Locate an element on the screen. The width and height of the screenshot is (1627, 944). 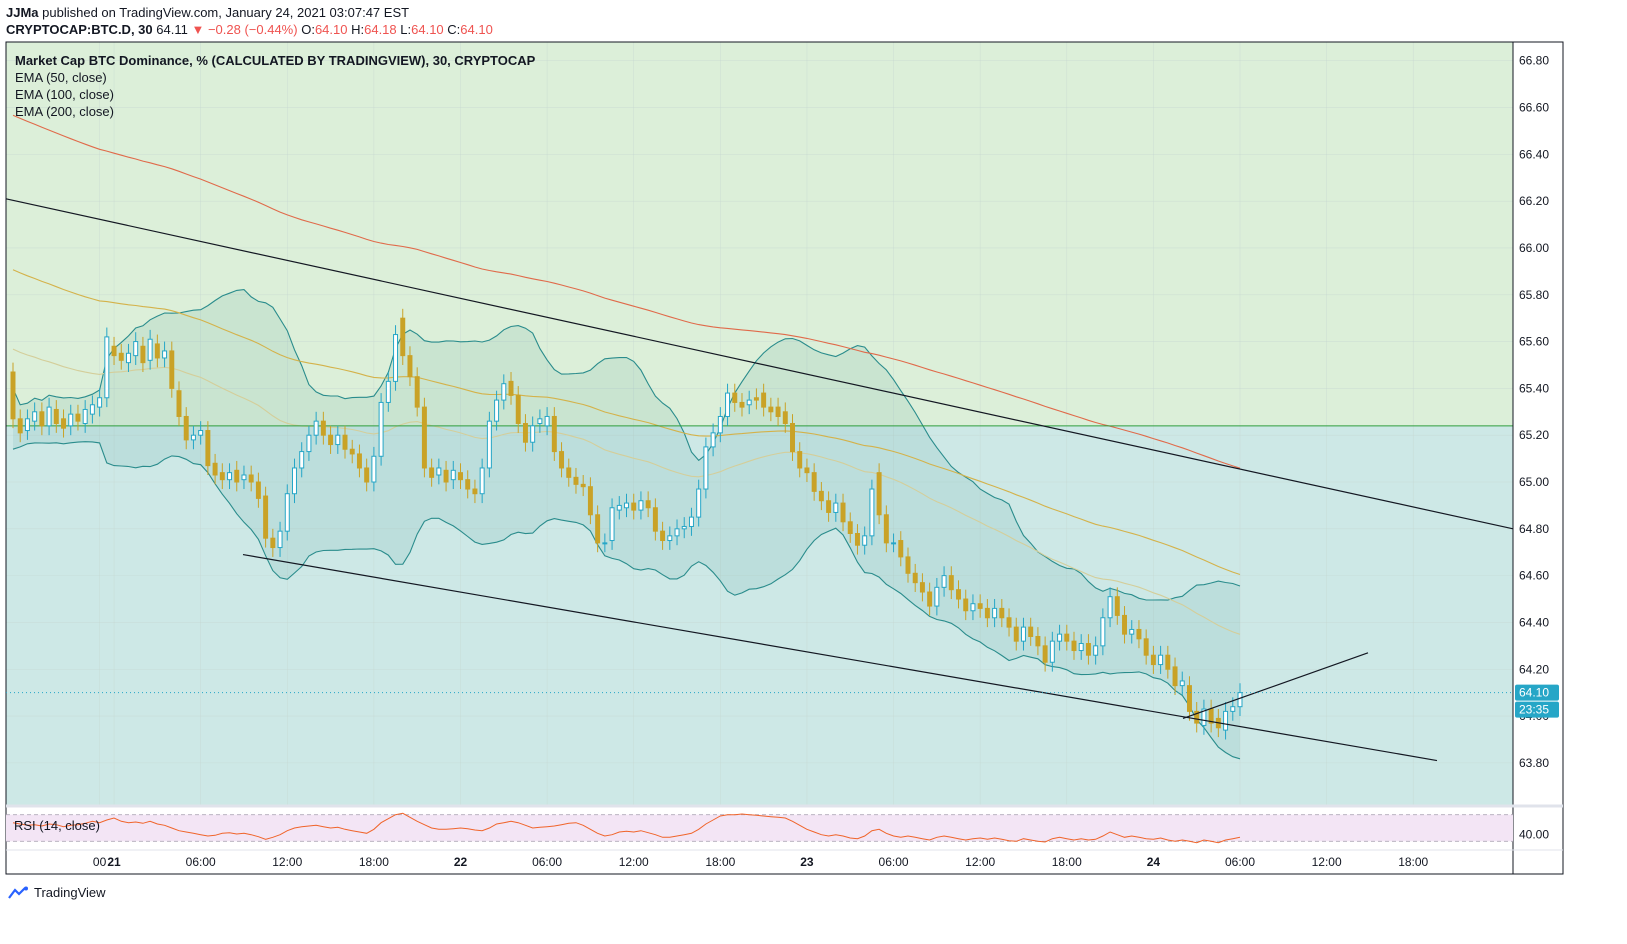
ema-200-label: EMA (200, close) is located at coordinates (64, 111).